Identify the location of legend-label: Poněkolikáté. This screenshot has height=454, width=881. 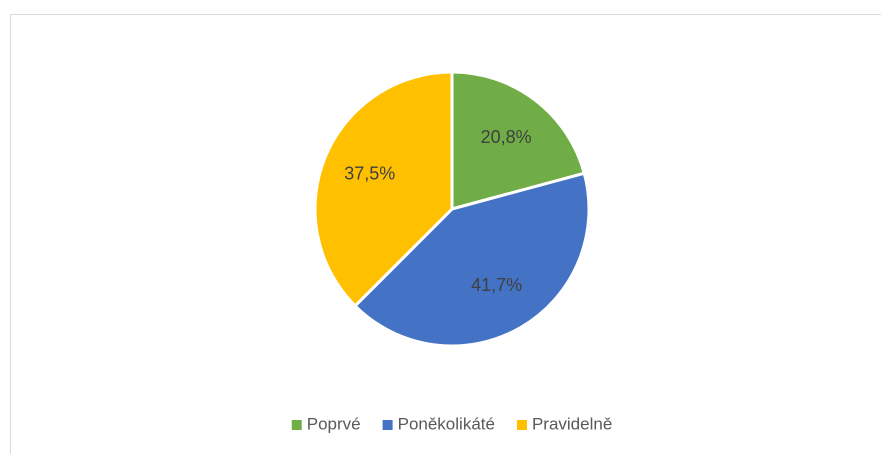
(446, 423).